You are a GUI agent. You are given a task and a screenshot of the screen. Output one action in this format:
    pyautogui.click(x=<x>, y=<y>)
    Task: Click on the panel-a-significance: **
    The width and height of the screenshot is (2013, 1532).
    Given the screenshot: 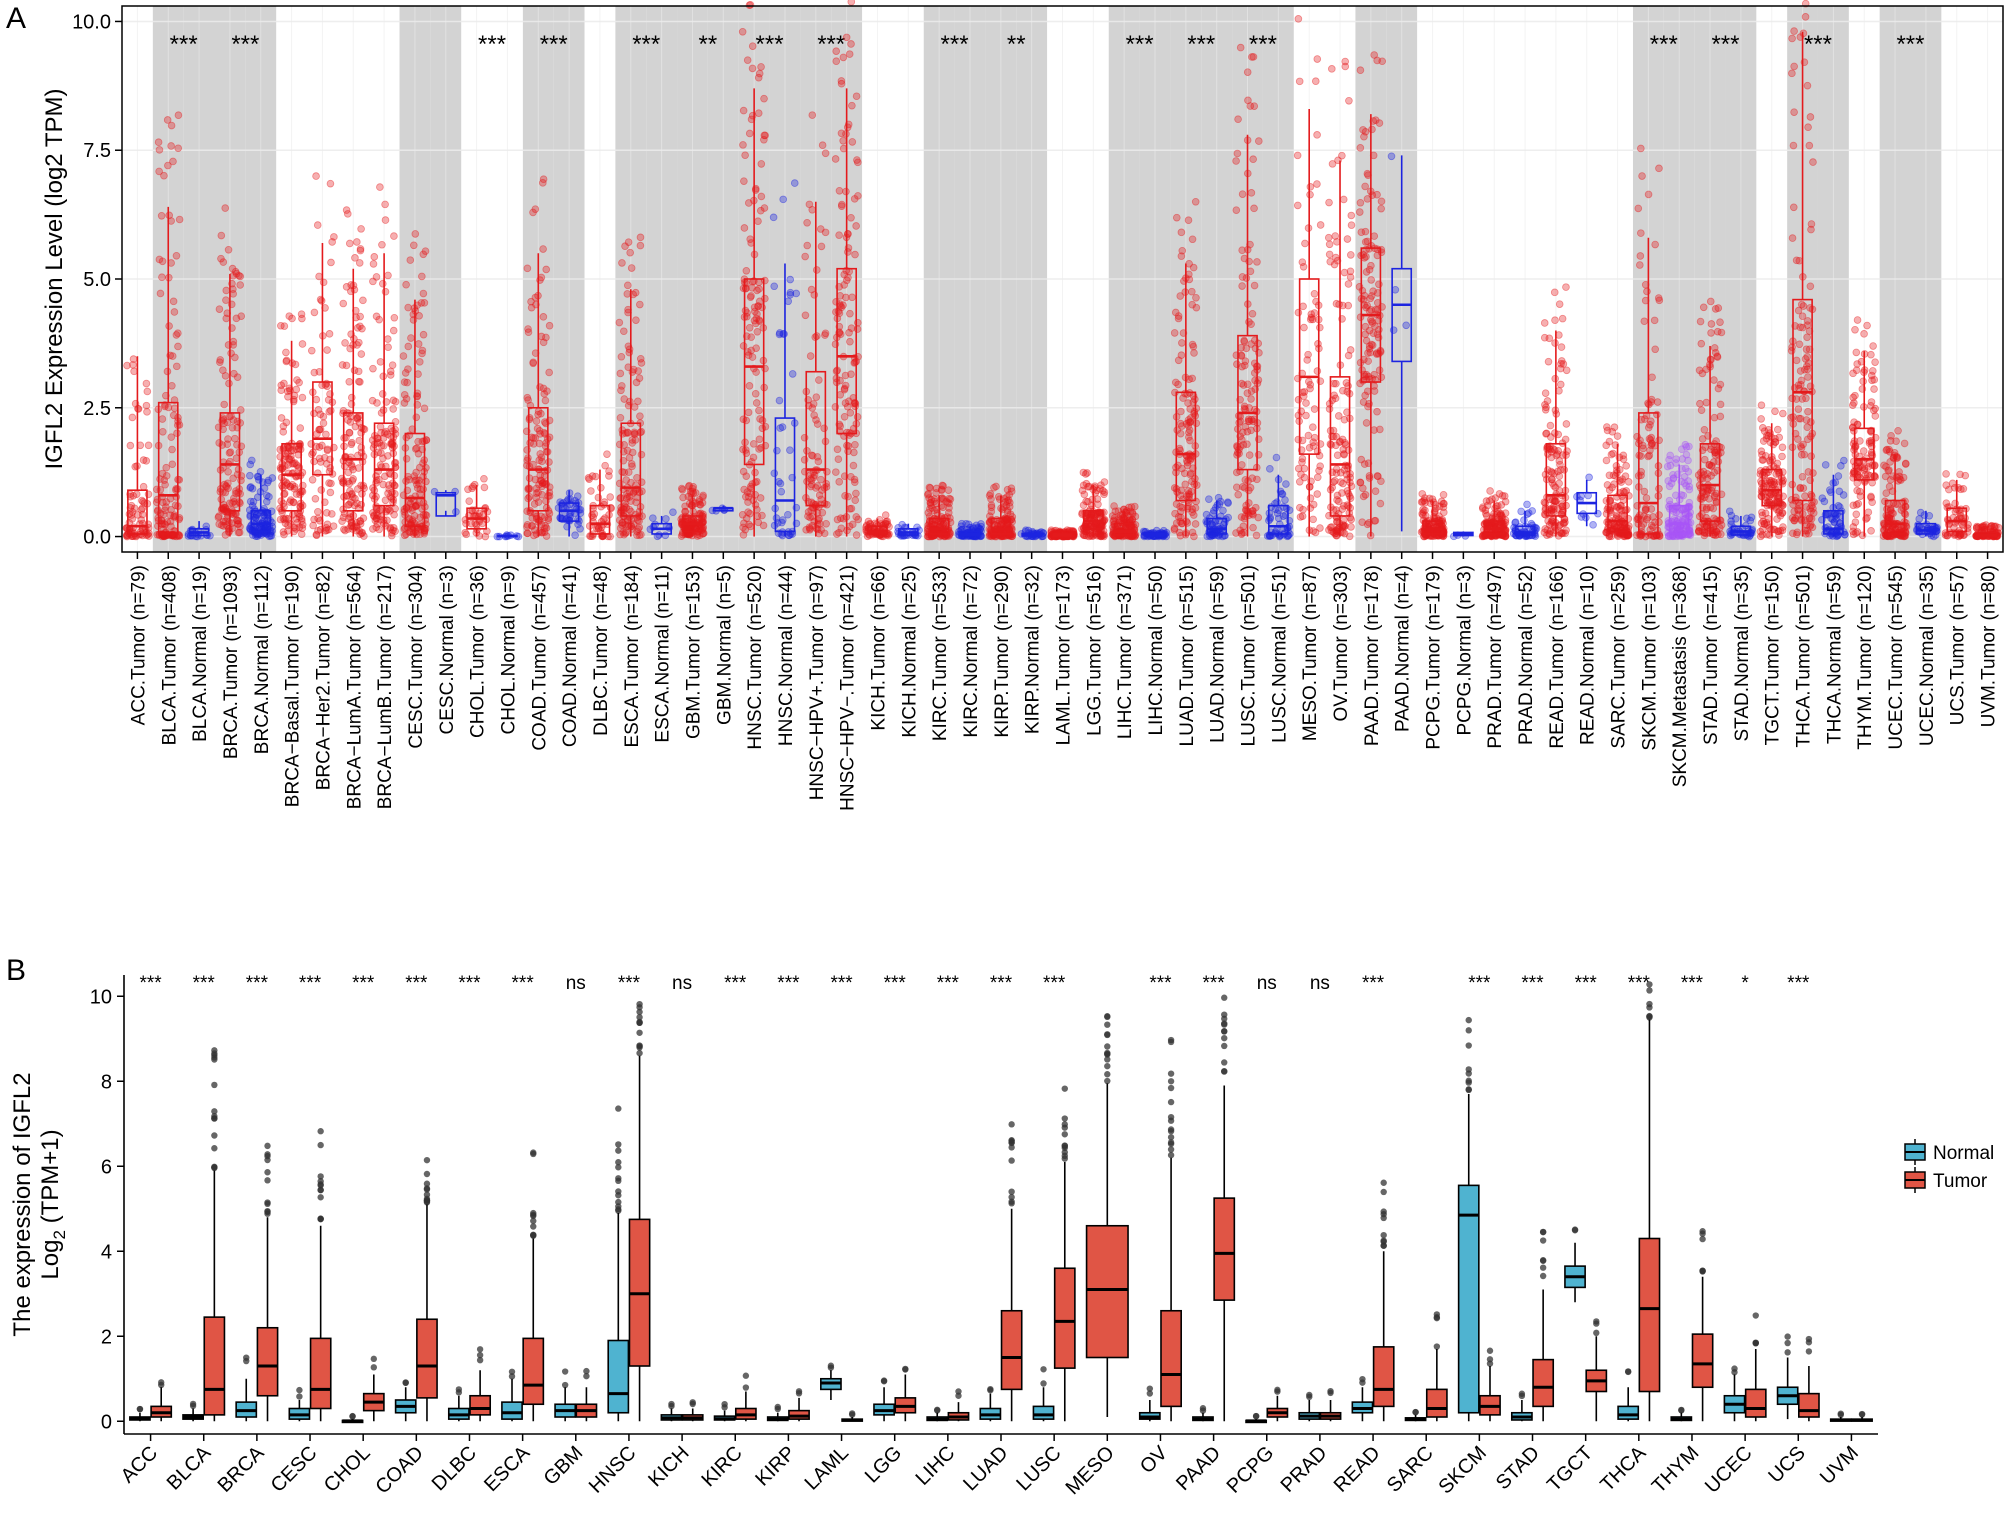 What is the action you would take?
    pyautogui.click(x=1016, y=44)
    